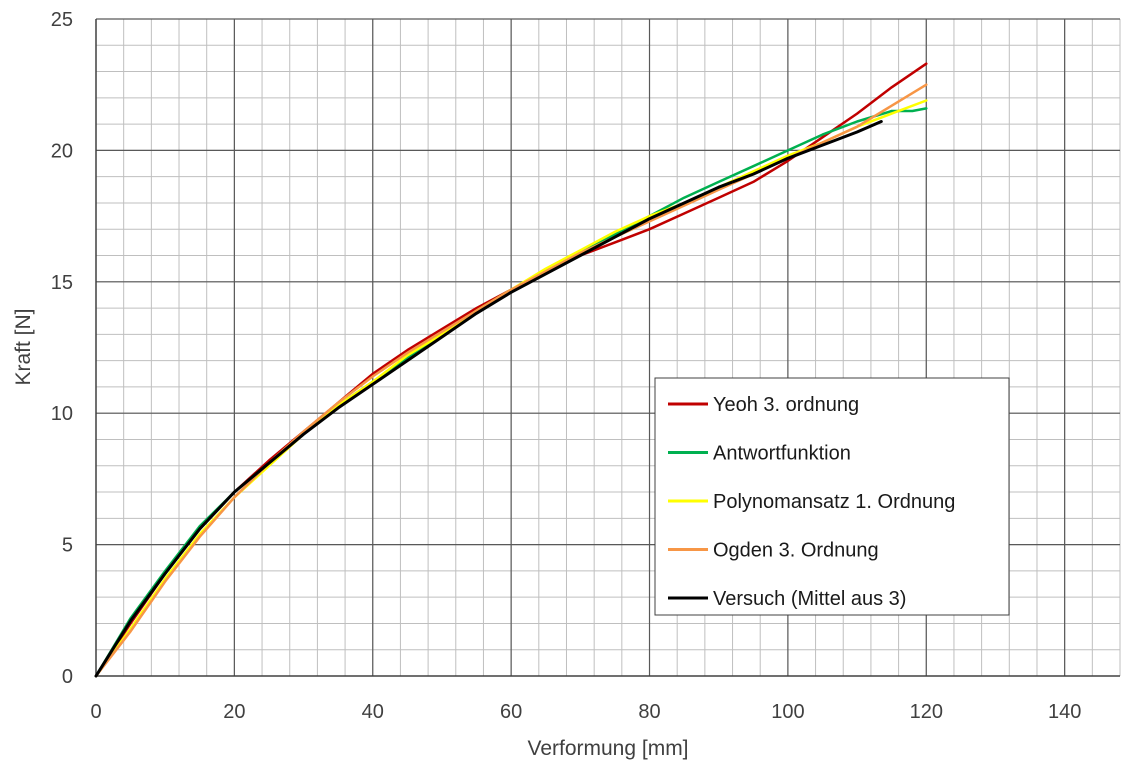 The height and width of the screenshot is (761, 1122). Describe the element at coordinates (67, 677) in the screenshot. I see `y-tick-label: 0` at that location.